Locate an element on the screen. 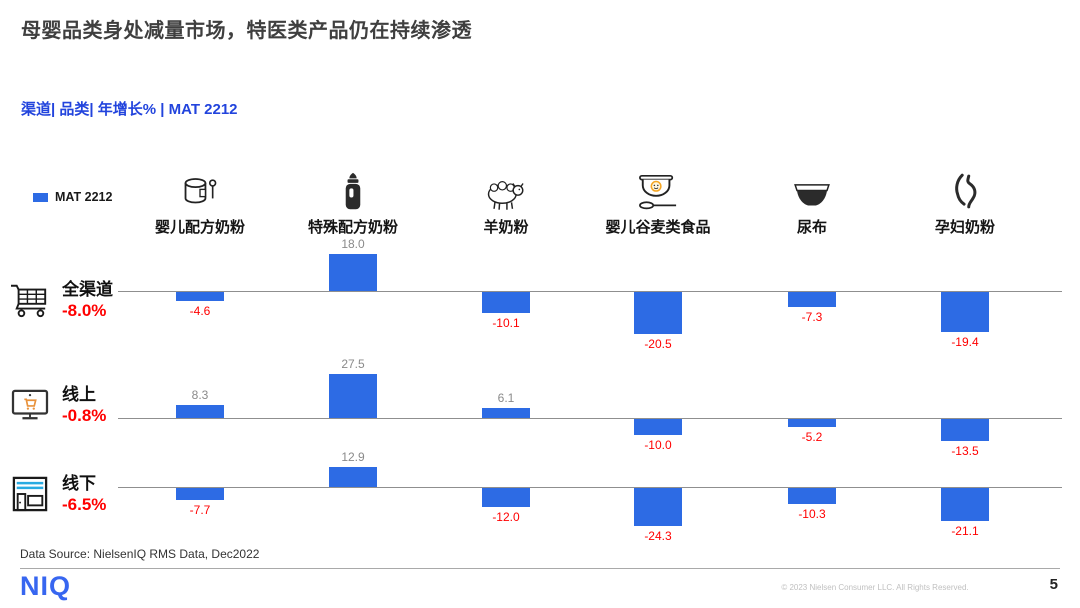 The width and height of the screenshot is (1080, 608). row-header-all-channel: 全渠道 -8.0% is located at coordinates (60, 300).